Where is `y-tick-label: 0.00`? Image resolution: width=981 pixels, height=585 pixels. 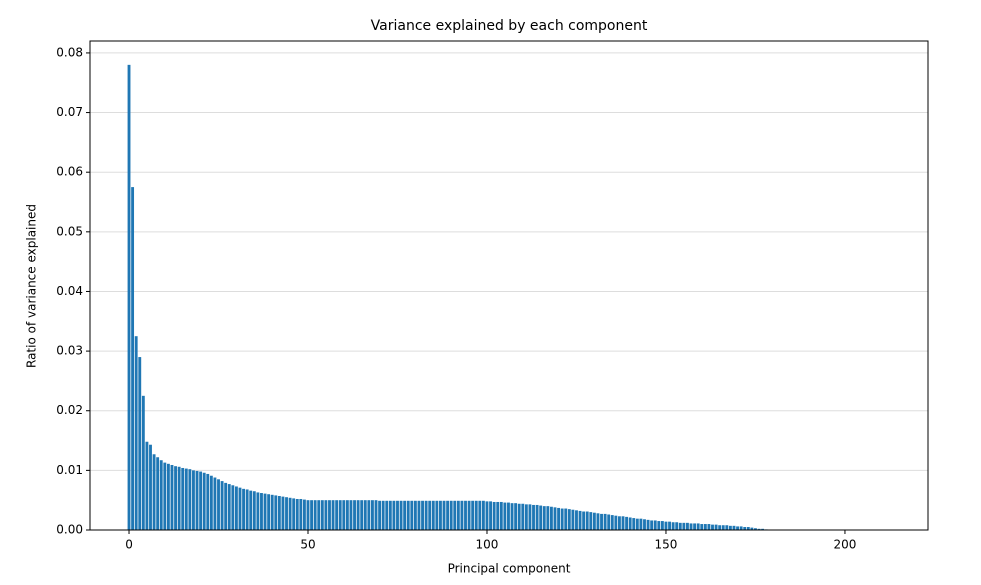
y-tick-label: 0.00 is located at coordinates (69, 530).